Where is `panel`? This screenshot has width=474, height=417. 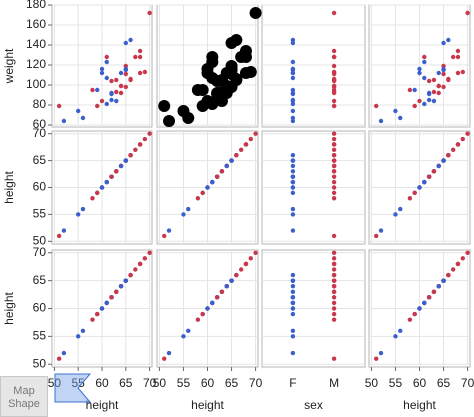
panel is located at coordinates (313, 66).